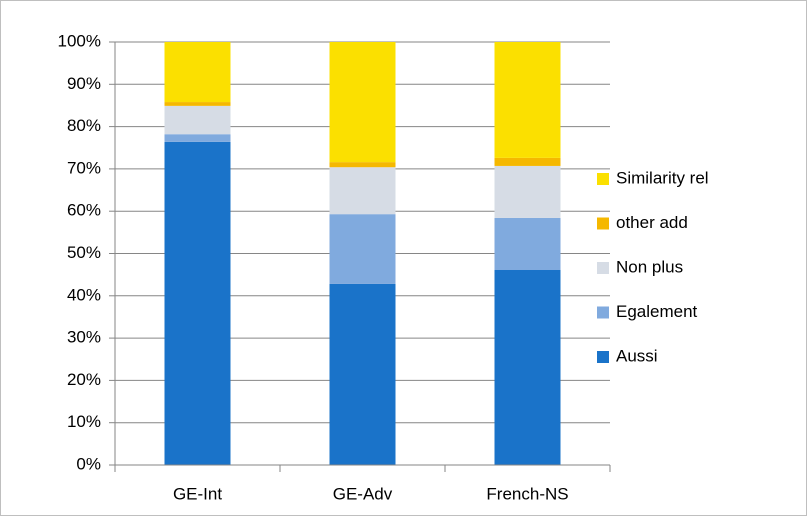 The width and height of the screenshot is (808, 517). I want to click on y-tick-label: 50%, so click(84, 252).